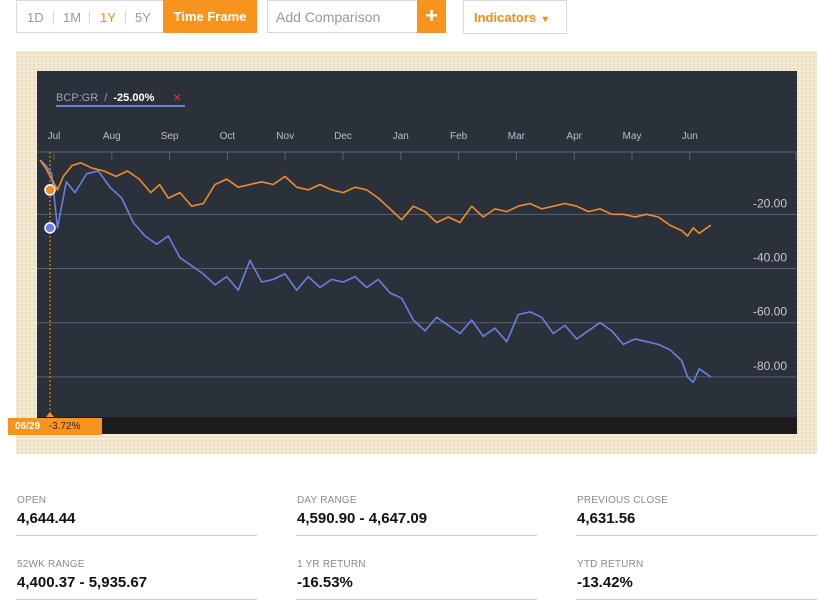 The image size is (819, 604). What do you see at coordinates (112, 136) in the screenshot?
I see `x-tick-label: Aug` at bounding box center [112, 136].